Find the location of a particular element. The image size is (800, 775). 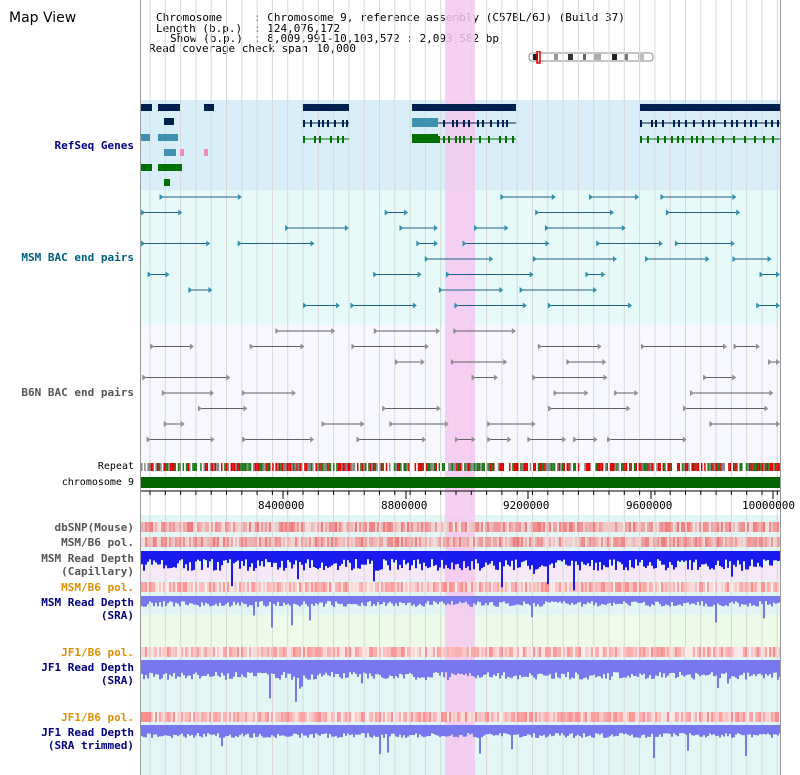

highlight-region is located at coordinates (460, 387).